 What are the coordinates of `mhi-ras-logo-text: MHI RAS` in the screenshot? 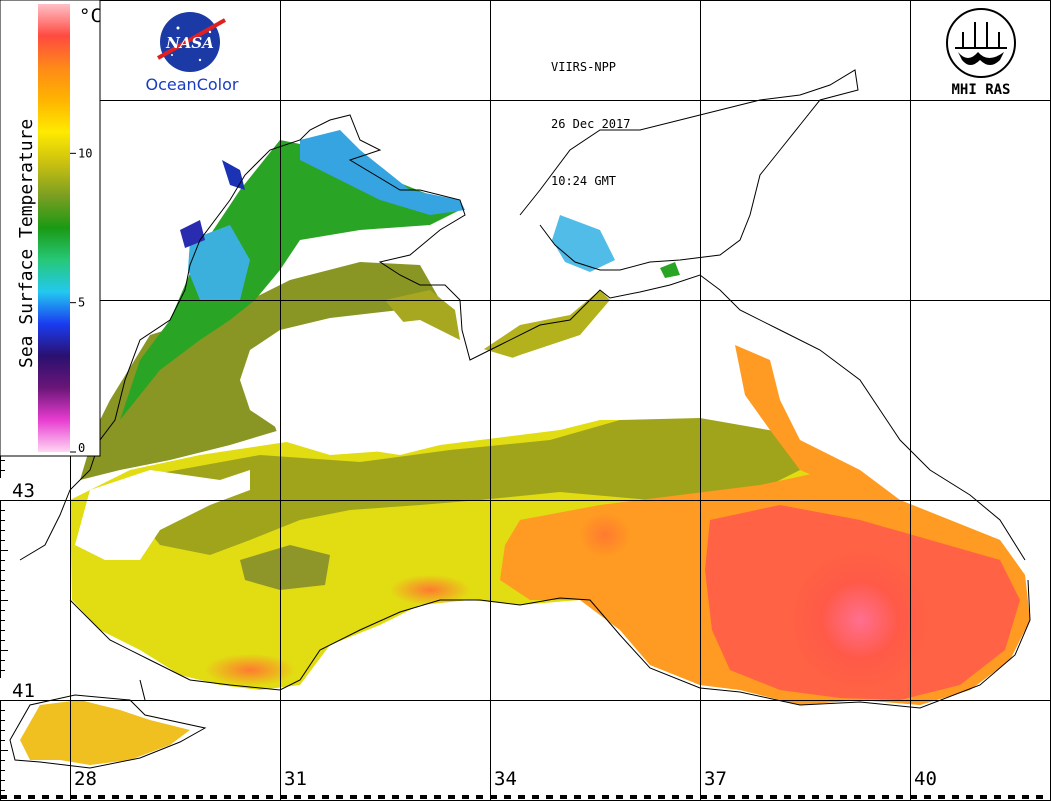 It's located at (980, 90).